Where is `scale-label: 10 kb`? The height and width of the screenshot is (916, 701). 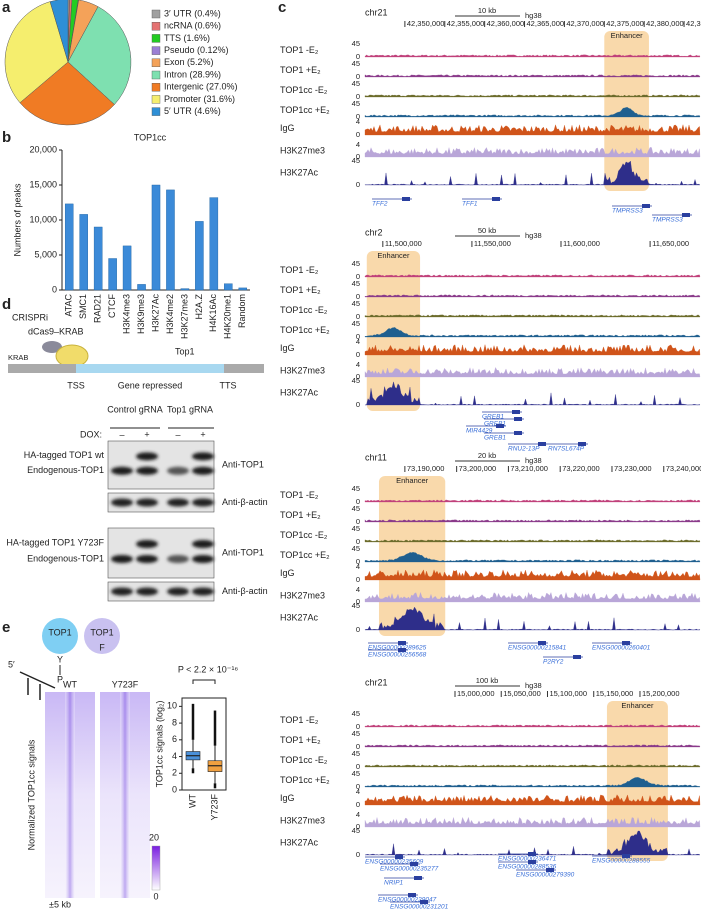
scale-label: 10 kb is located at coordinates (487, 10).